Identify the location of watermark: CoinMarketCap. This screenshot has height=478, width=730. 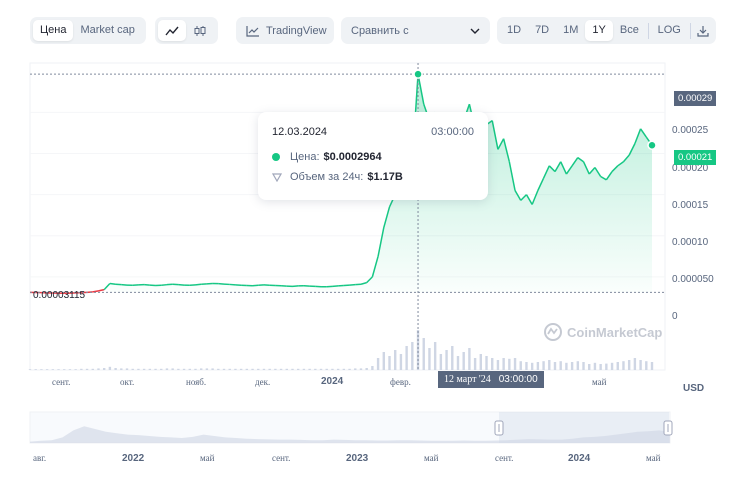
(602, 332).